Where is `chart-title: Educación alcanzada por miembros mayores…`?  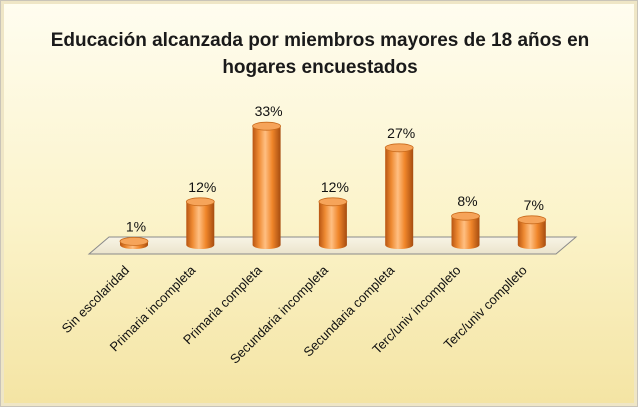 chart-title: Educación alcanzada por miembros mayores… is located at coordinates (320, 54).